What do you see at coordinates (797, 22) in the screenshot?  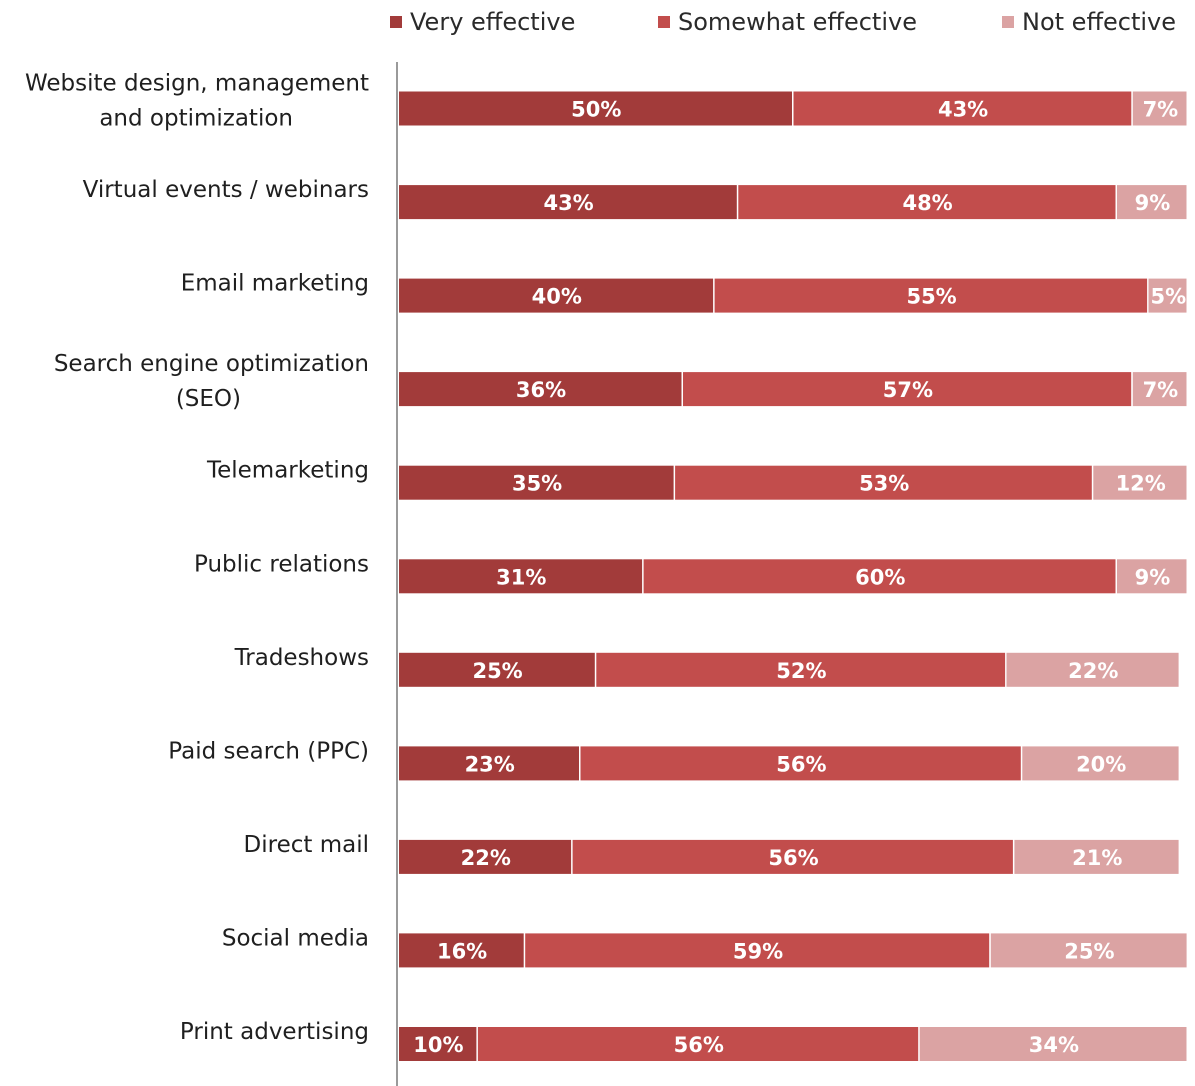 I see `legend-label-somewhat-effective: Somewhat effective` at bounding box center [797, 22].